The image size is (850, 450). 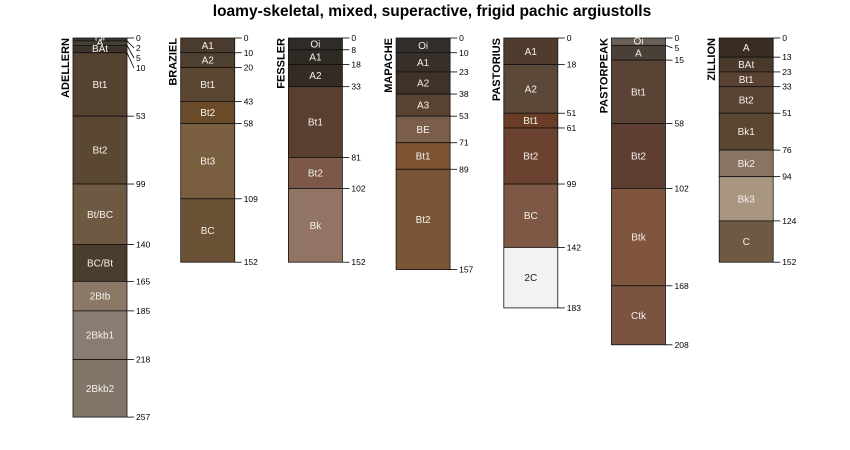 I want to click on horizon-a1, so click(x=531, y=51).